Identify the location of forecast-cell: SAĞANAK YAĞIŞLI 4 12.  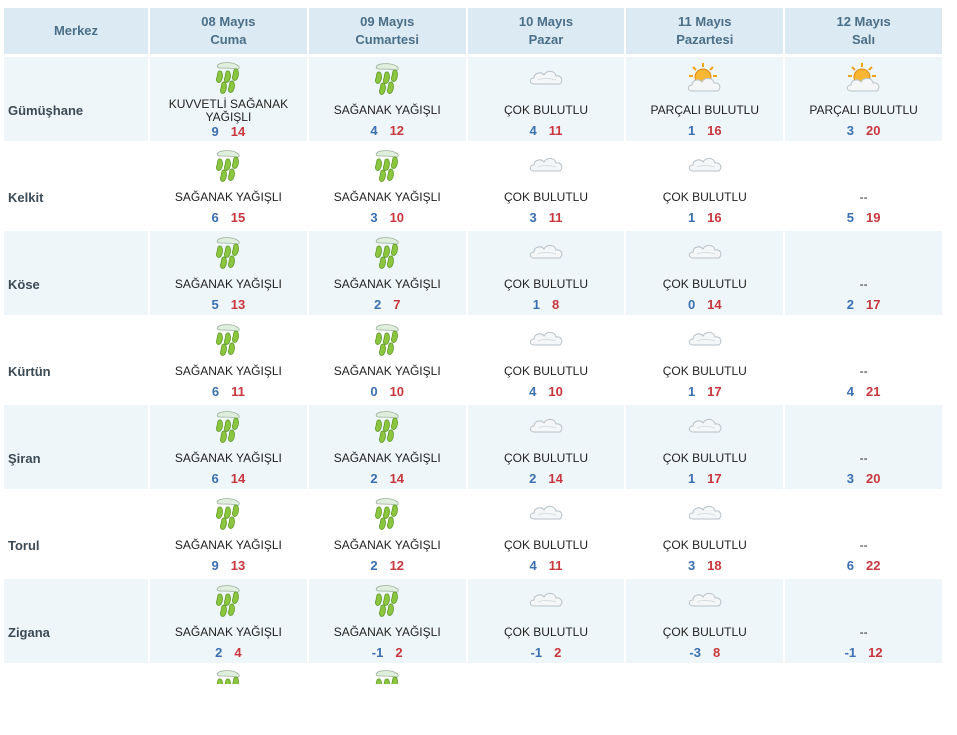
(387, 99).